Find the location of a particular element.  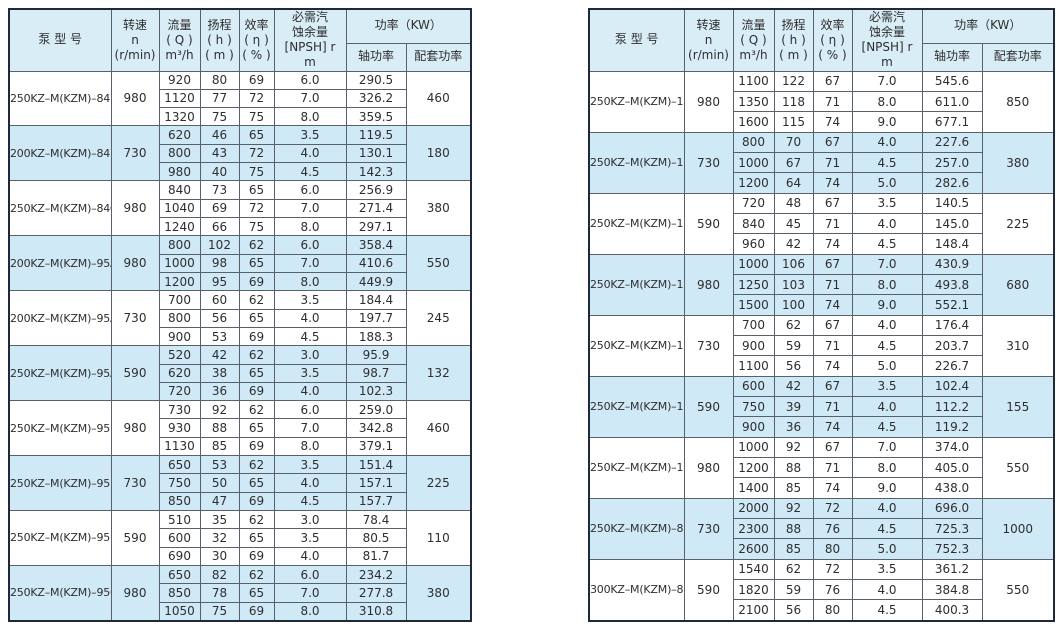

flow-cell: 900 is located at coordinates (753, 427).